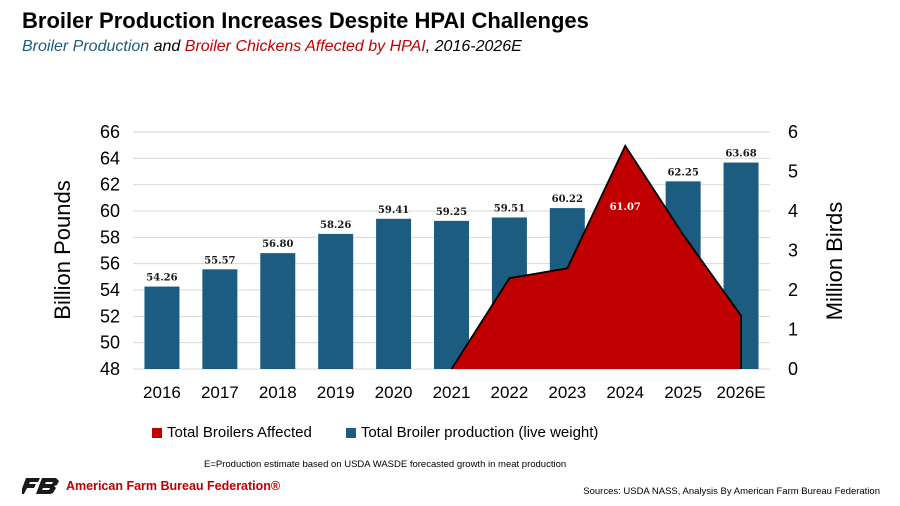 The width and height of the screenshot is (900, 506). What do you see at coordinates (793, 172) in the screenshot?
I see `y2-tick-label: 5` at bounding box center [793, 172].